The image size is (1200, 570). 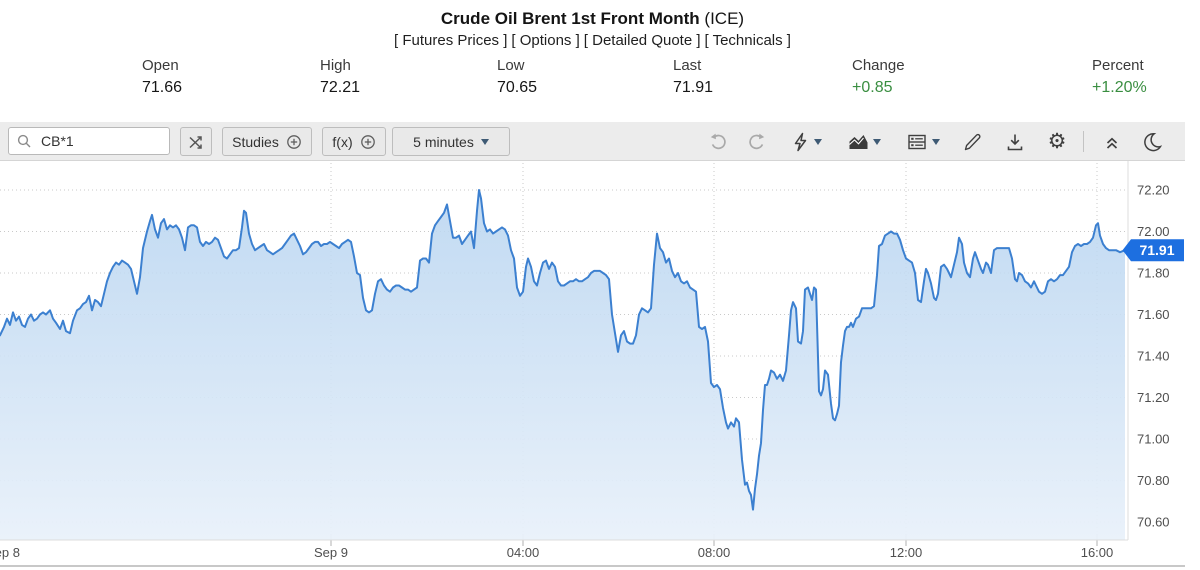 I want to click on chart-toolbar: Studies f(x) 5 minutes, so click(x=592, y=141).